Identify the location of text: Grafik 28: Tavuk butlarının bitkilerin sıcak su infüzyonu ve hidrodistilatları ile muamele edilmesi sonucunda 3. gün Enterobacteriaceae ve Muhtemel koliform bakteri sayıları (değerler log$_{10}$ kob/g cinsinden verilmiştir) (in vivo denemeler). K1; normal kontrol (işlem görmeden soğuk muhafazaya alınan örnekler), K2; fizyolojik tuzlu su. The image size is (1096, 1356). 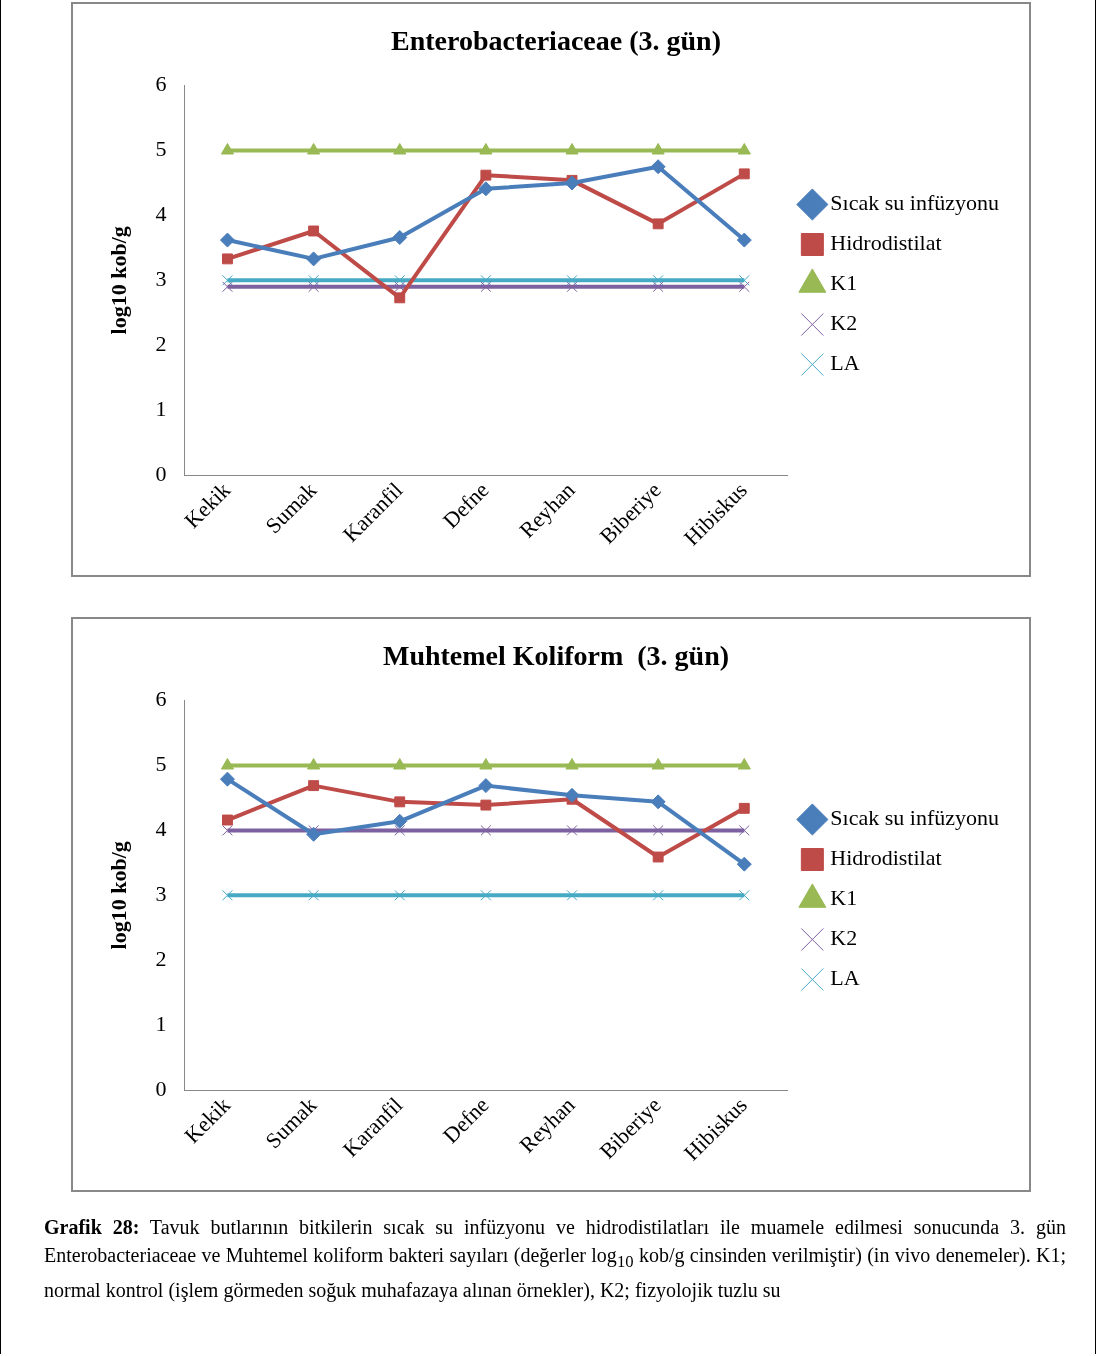
(555, 1259).